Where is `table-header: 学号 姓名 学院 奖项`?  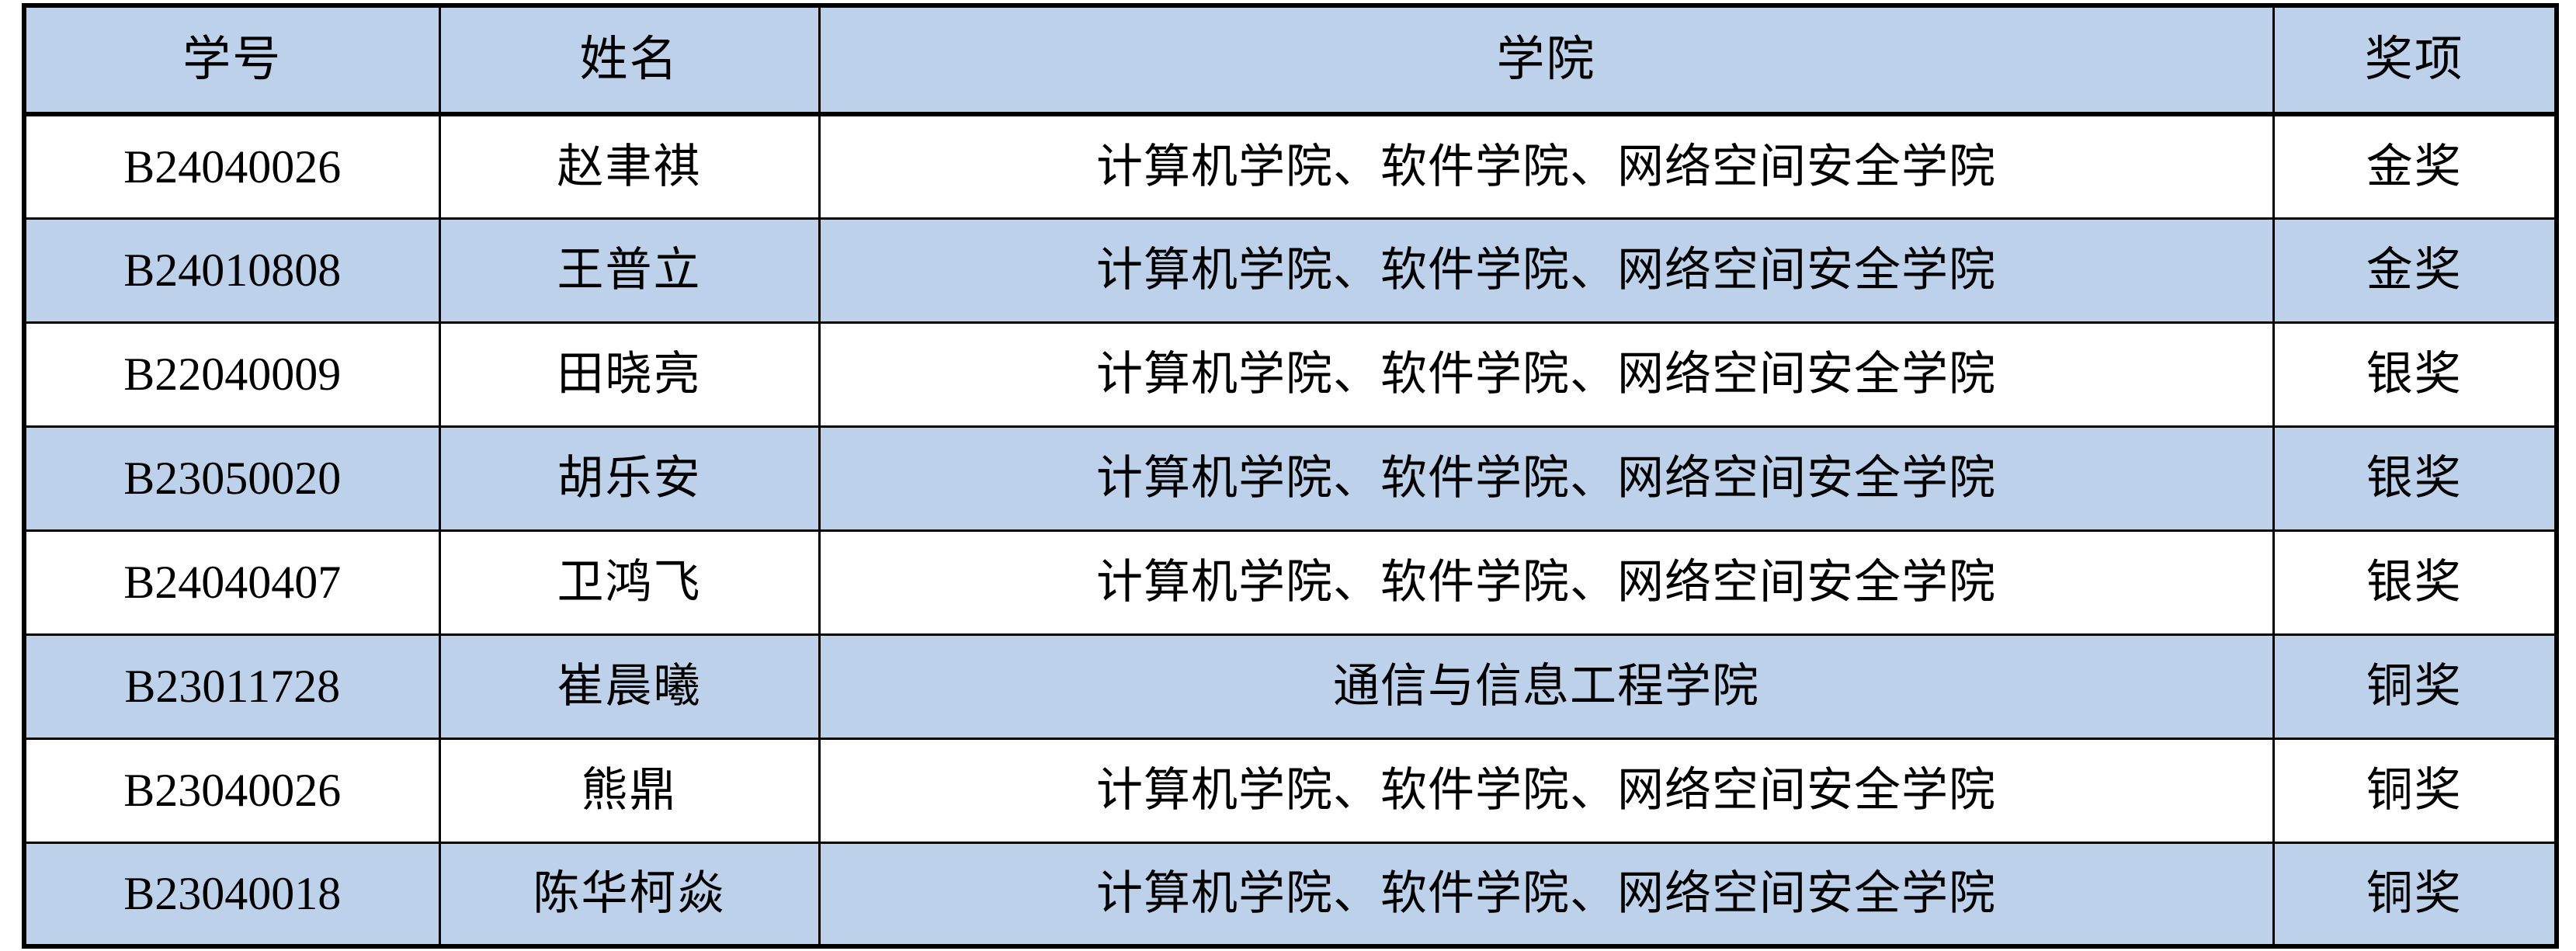
table-header: 学号 姓名 学院 奖项 is located at coordinates (1290, 60).